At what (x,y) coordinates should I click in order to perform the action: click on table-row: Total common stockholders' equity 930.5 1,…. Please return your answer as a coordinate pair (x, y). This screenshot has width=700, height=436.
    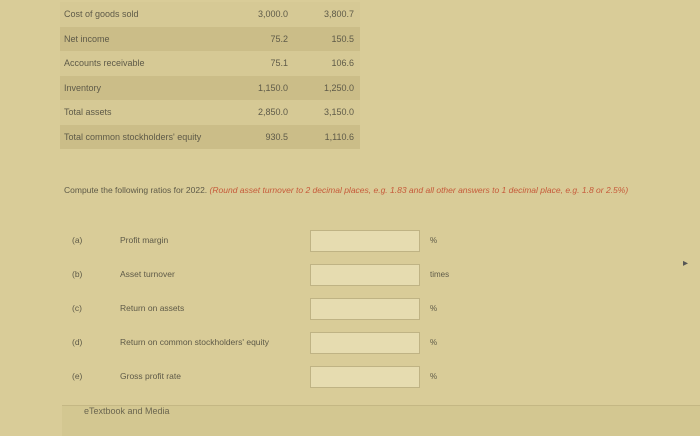
    Looking at the image, I should click on (210, 136).